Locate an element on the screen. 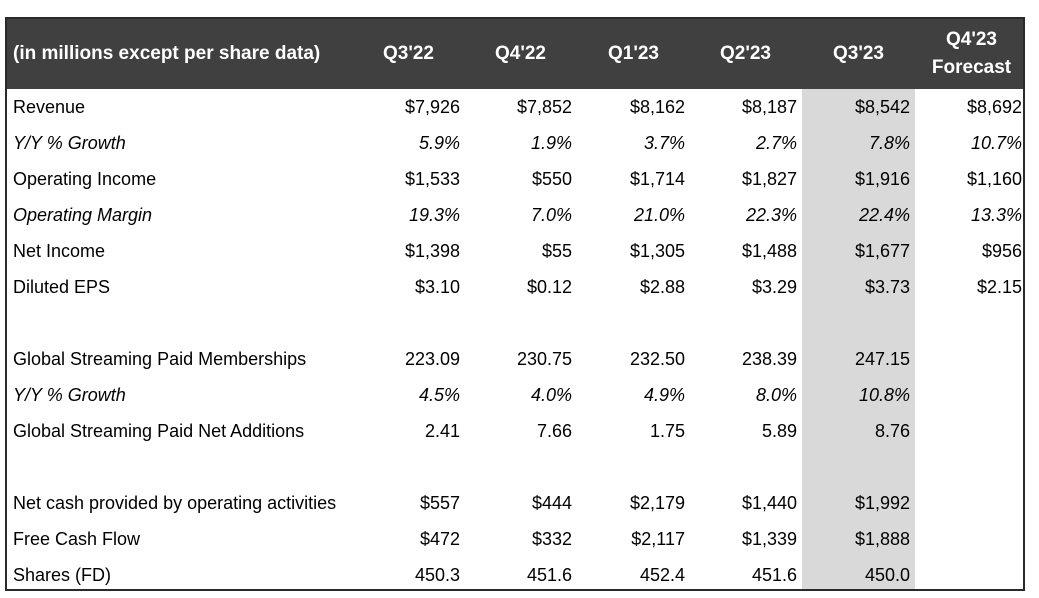 The image size is (1039, 598). row-value: $1,305 is located at coordinates (657, 251).